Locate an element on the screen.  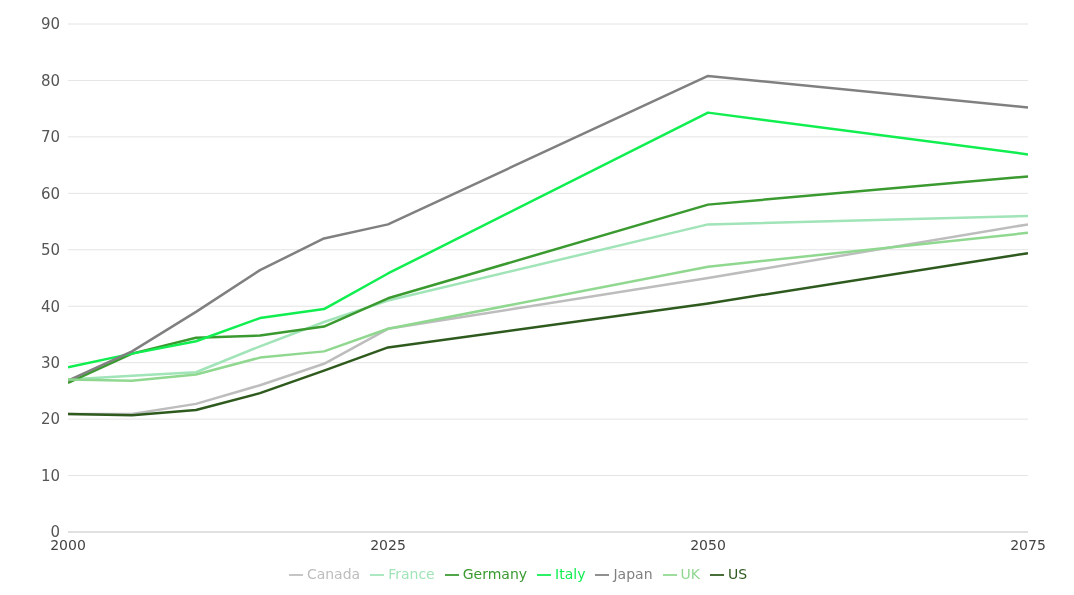
x-tick-label: 2050 is located at coordinates (708, 544).